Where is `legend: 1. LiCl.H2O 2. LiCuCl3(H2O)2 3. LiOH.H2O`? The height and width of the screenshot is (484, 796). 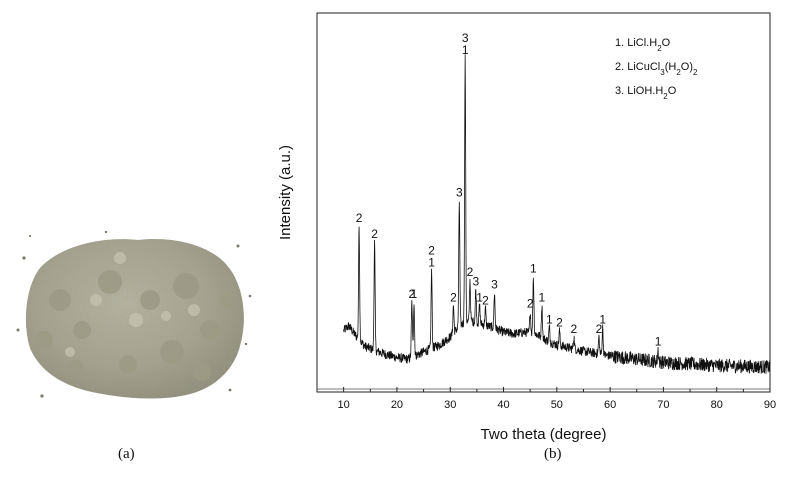
legend: 1. LiCl.H2O 2. LiCuCl3(H2O)2 3. LiOH.H2O is located at coordinates (656, 69).